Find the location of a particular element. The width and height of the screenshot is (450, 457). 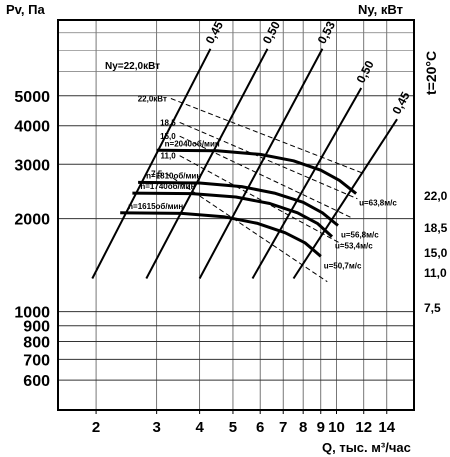

y-tick-label: 3000 is located at coordinates (32, 165).